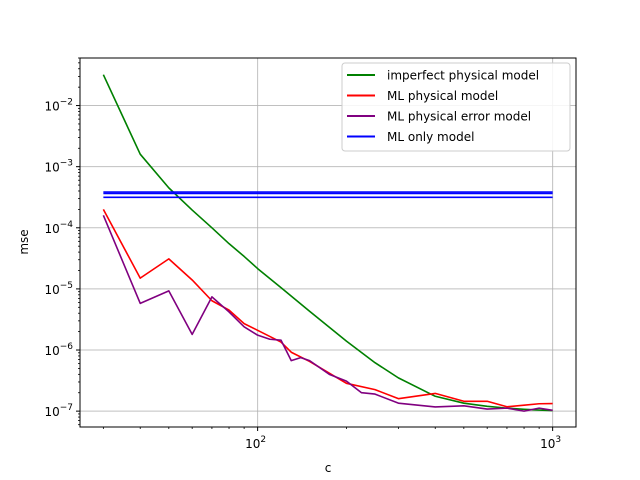 This screenshot has width=640, height=480. I want to click on y-tick-label: 10⁻², so click(58, 106).